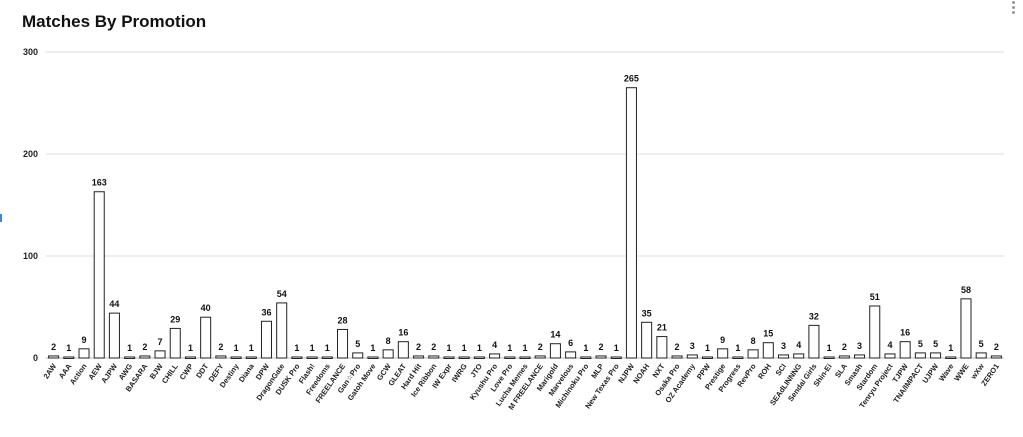  What do you see at coordinates (343, 320) in the screenshot?
I see `data-label: 28` at bounding box center [343, 320].